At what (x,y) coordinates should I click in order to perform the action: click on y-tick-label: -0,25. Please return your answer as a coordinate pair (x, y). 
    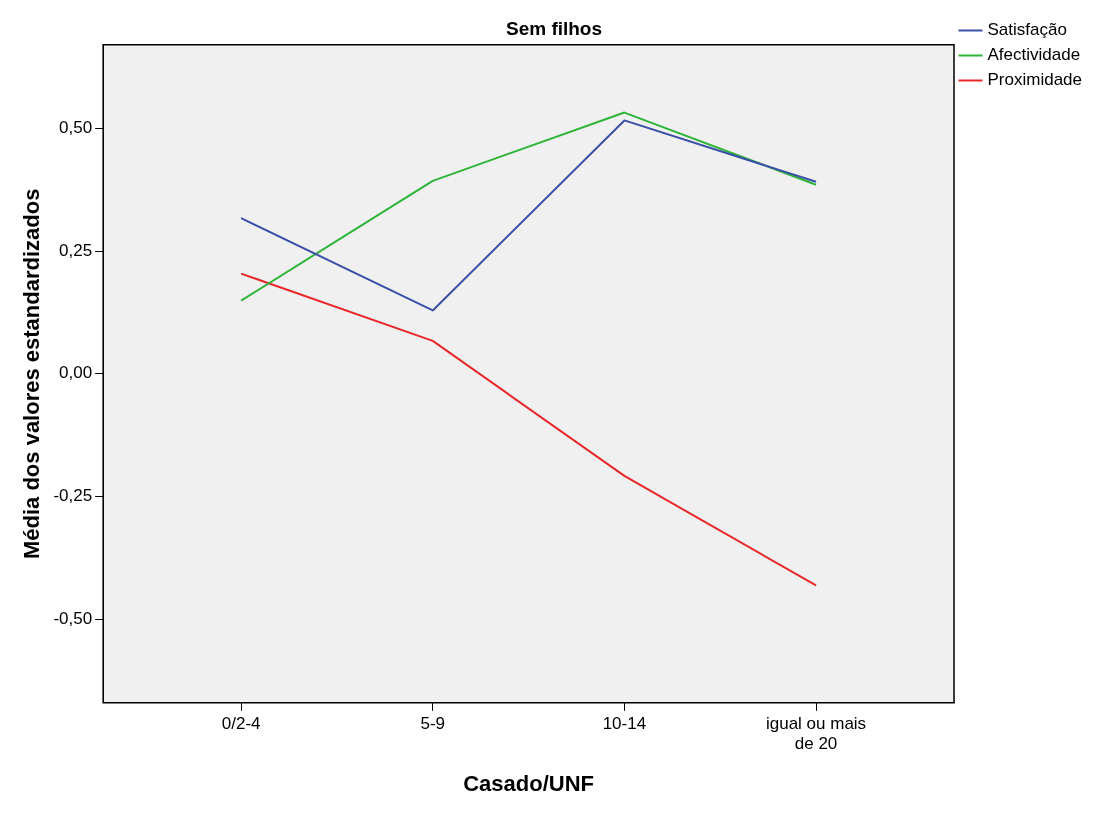
    Looking at the image, I should click on (73, 496).